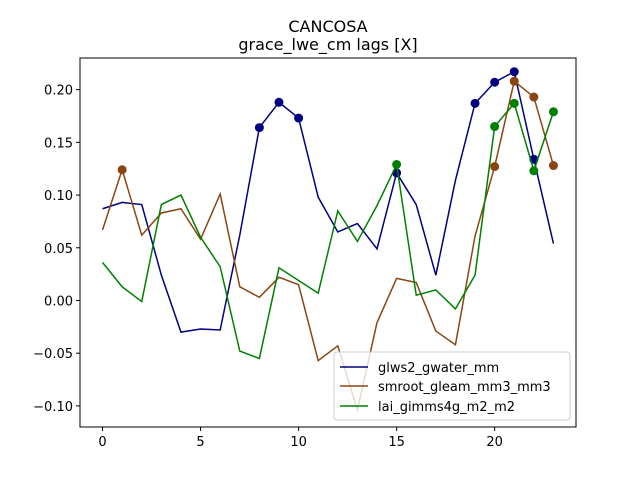  I want to click on y-tick-label: 0.00, so click(58, 301).